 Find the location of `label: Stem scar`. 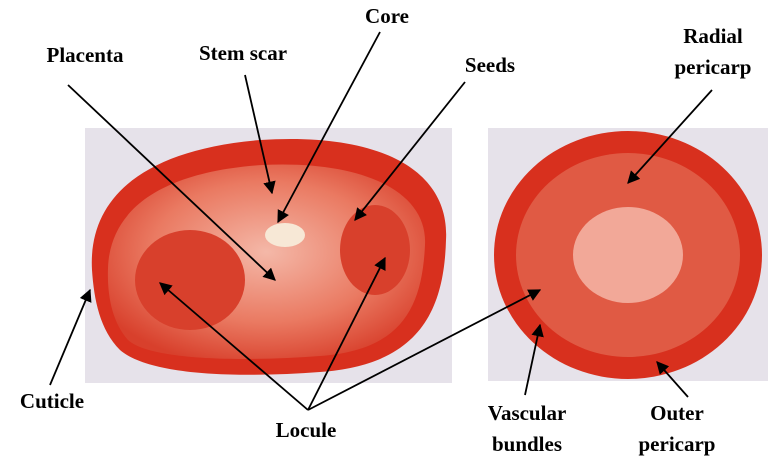

label: Stem scar is located at coordinates (243, 53).